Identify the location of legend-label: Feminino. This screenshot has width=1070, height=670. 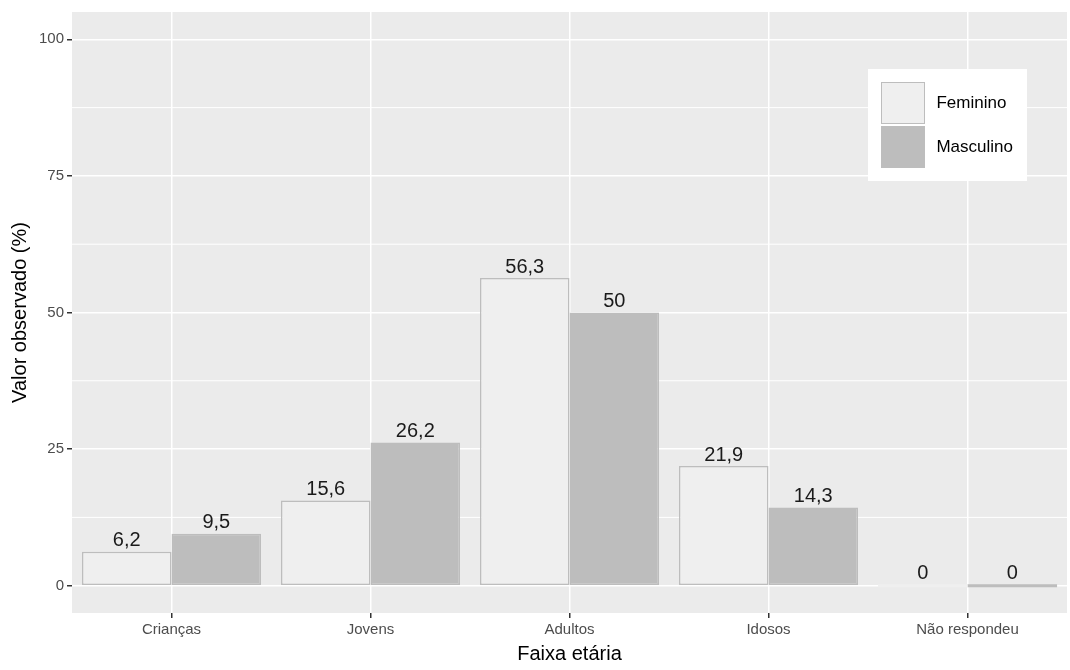
(971, 103).